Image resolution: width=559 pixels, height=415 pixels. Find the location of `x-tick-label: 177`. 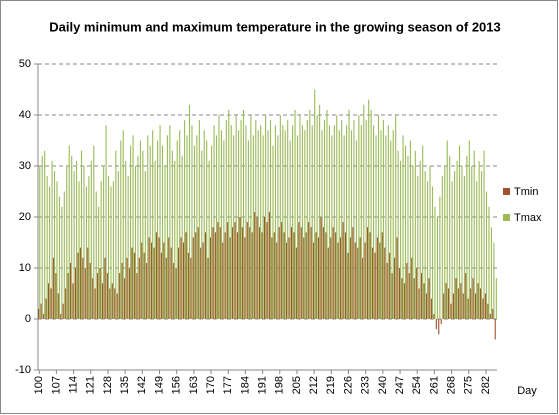

x-tick-label: 177 is located at coordinates (228, 385).